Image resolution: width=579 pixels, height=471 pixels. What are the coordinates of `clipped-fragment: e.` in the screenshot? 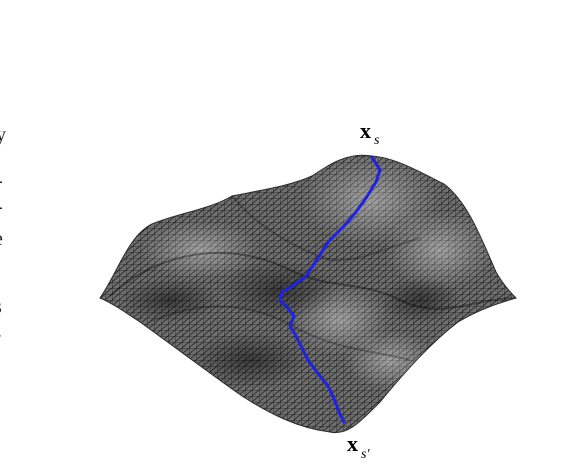 It's located at (1, 331).